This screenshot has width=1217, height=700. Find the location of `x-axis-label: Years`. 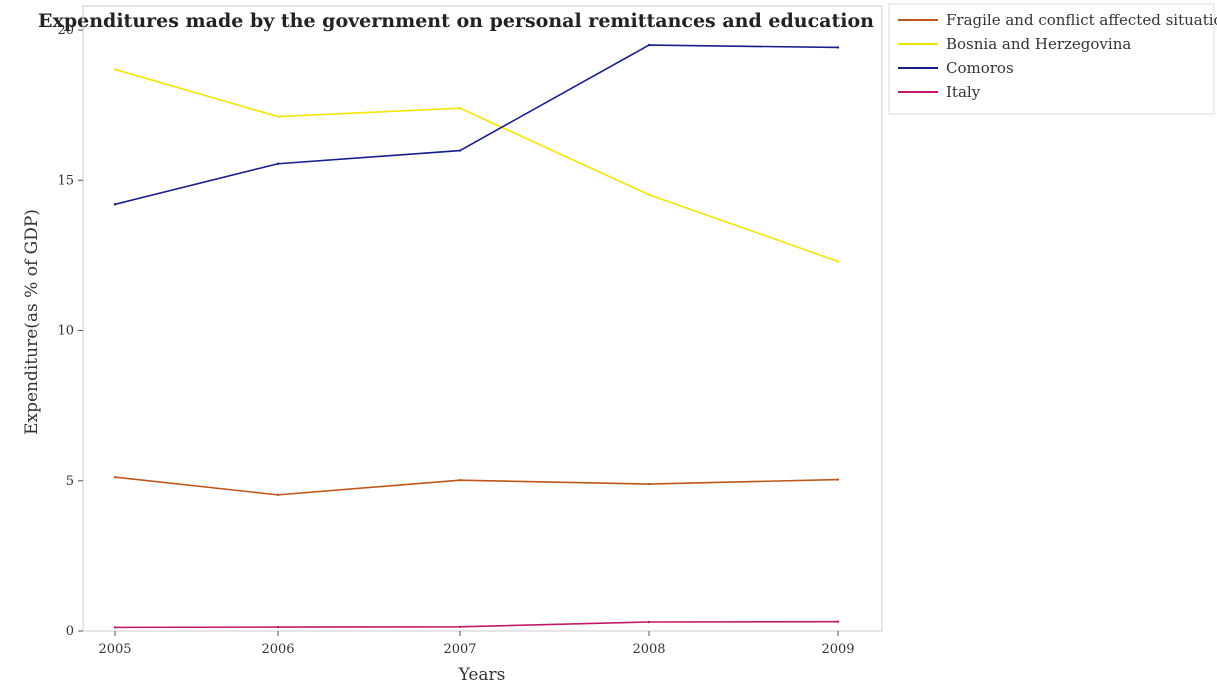

x-axis-label: Years is located at coordinates (482, 675).